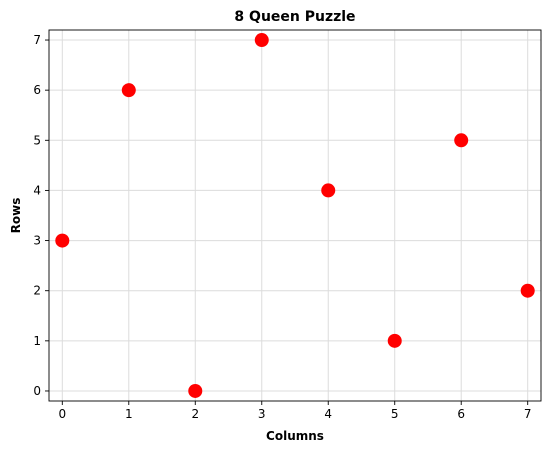  What do you see at coordinates (129, 414) in the screenshot?
I see `x-tick-label: 1` at bounding box center [129, 414].